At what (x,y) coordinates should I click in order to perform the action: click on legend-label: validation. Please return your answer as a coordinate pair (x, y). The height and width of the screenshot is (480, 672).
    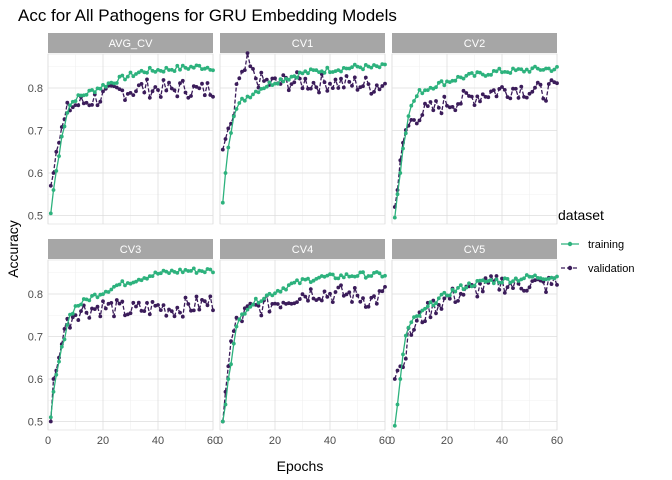
    Looking at the image, I should click on (611, 269).